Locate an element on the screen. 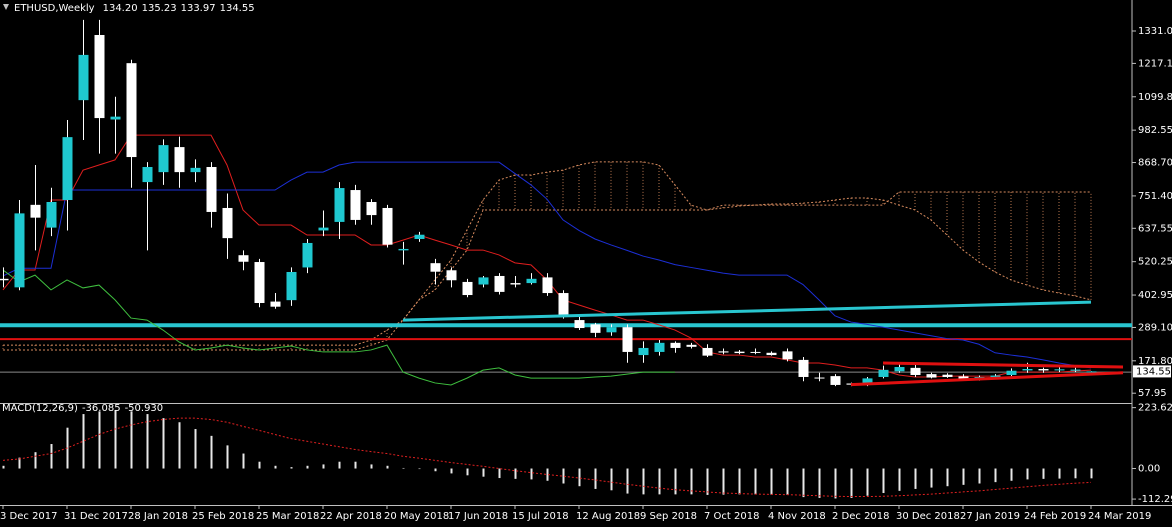 The width and height of the screenshot is (1172, 527). y-tick-label: 0.00 is located at coordinates (1149, 469).